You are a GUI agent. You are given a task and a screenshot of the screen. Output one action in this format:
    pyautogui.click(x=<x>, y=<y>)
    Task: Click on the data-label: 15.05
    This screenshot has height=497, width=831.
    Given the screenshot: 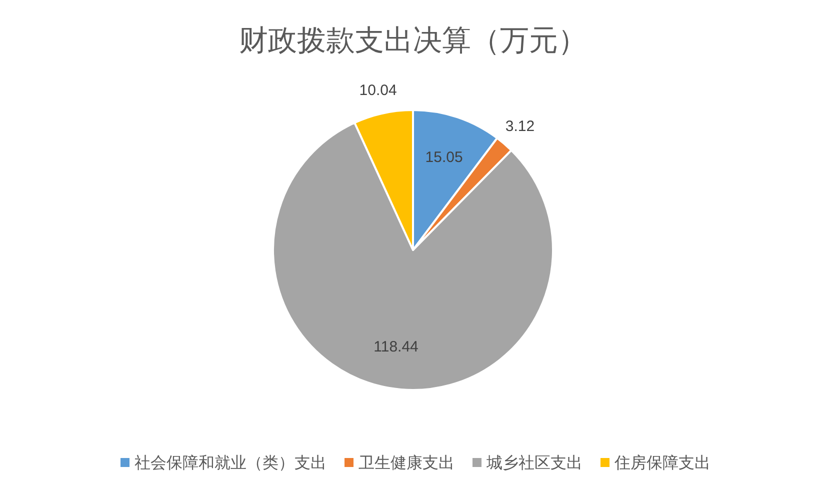 What is the action you would take?
    pyautogui.click(x=444, y=157)
    